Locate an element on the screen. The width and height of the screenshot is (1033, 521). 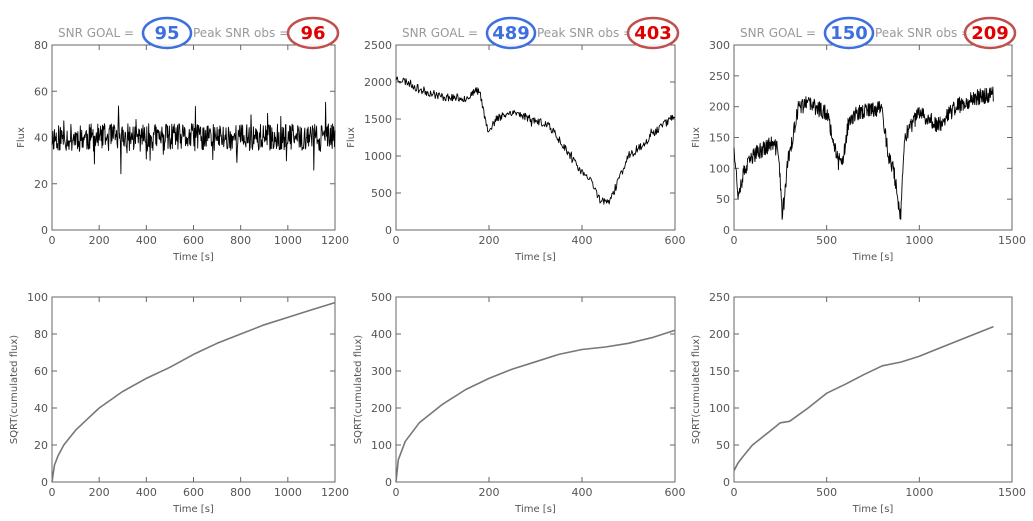
peak-snr-value: 403 is located at coordinates (653, 33).